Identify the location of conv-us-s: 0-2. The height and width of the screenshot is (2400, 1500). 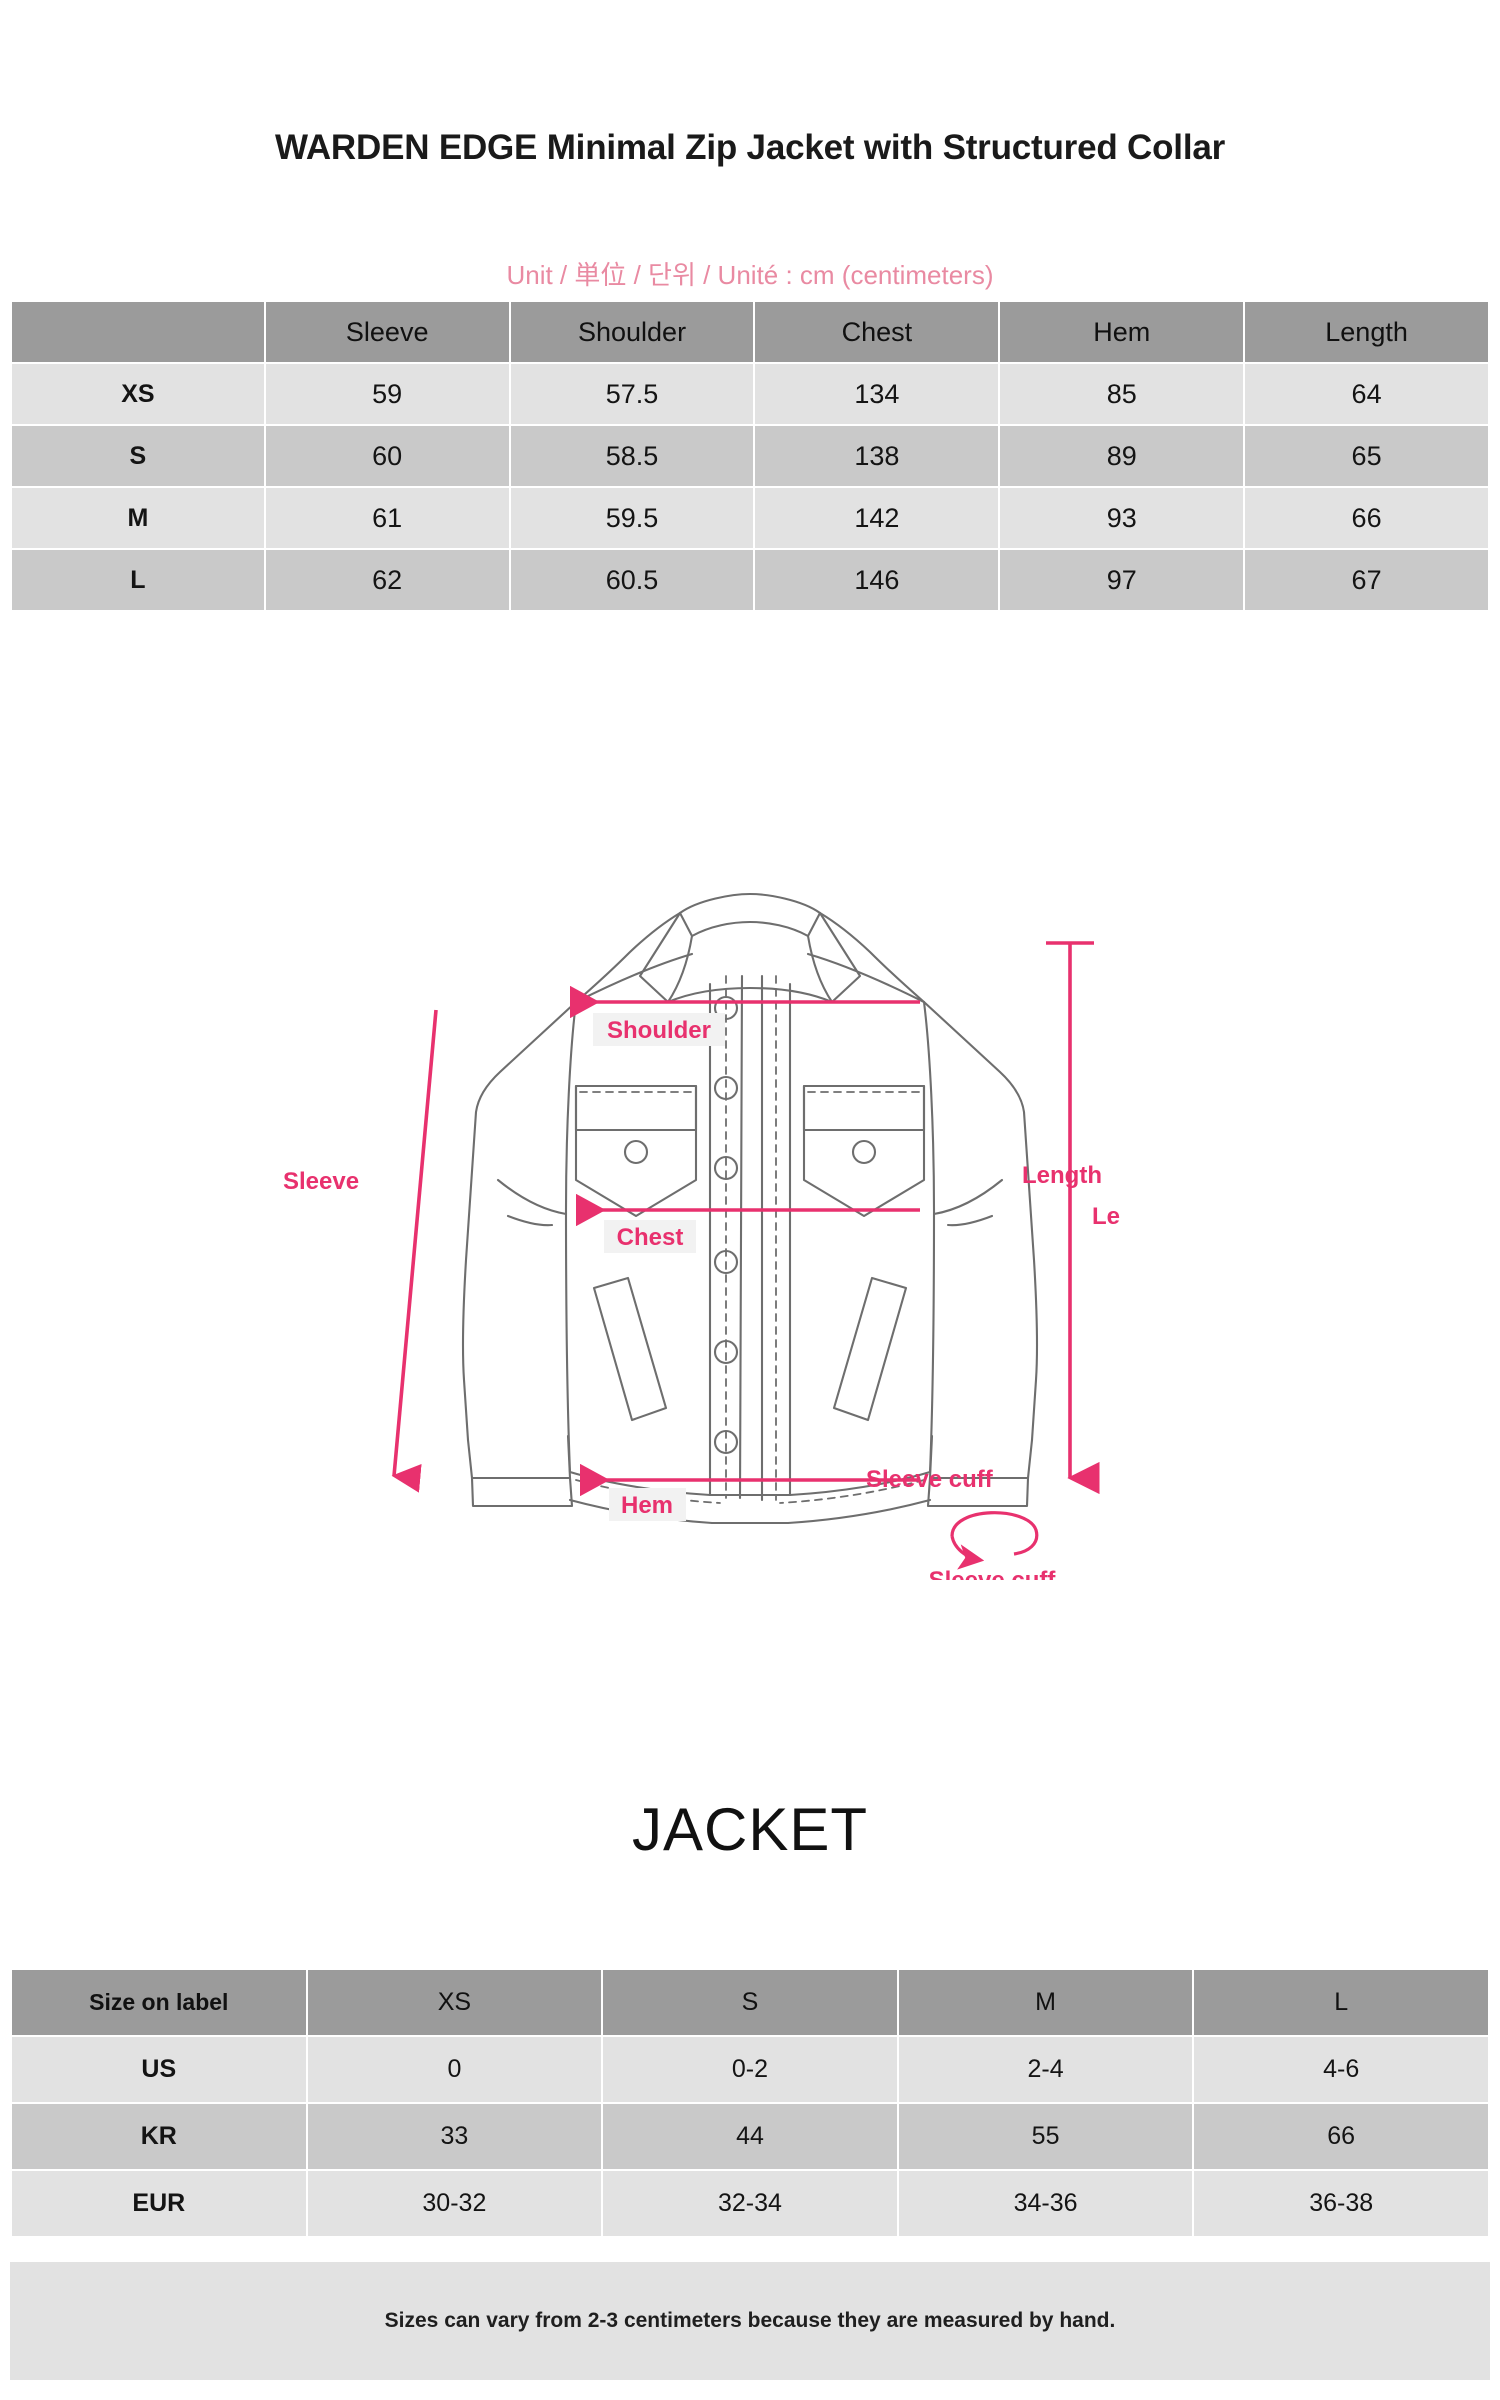
(750, 2069).